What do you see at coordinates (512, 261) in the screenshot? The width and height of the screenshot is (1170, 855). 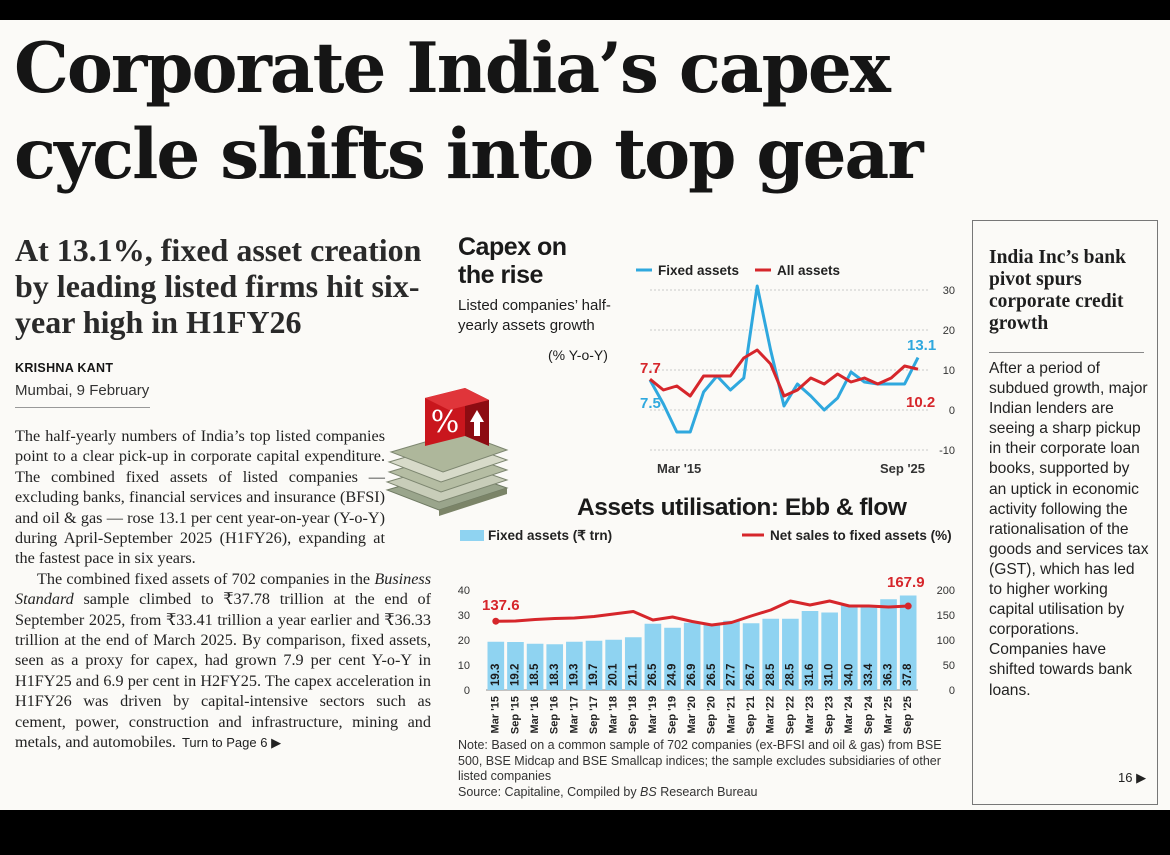 I see `chart1-title-text: Capex on the rise` at bounding box center [512, 261].